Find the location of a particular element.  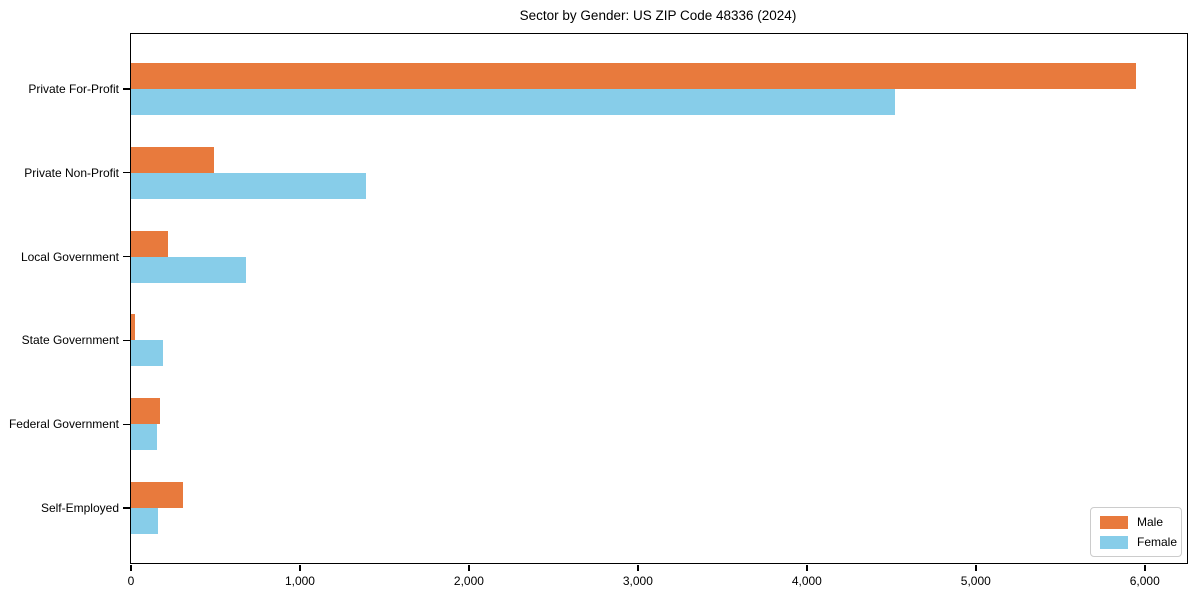

bar-male-federal-government is located at coordinates (145, 411).